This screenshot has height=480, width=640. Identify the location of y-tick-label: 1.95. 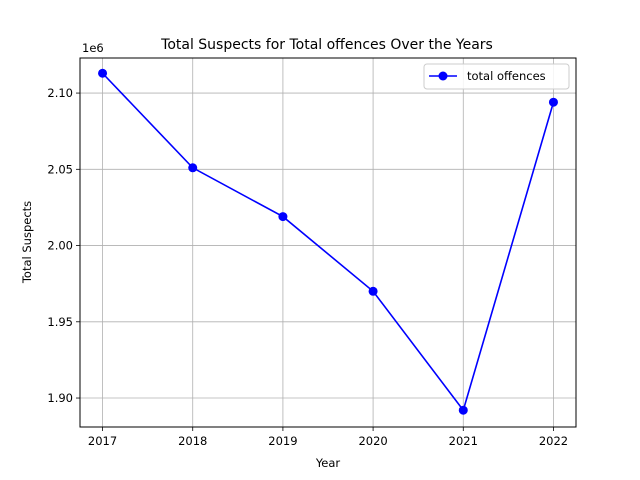
(60, 322).